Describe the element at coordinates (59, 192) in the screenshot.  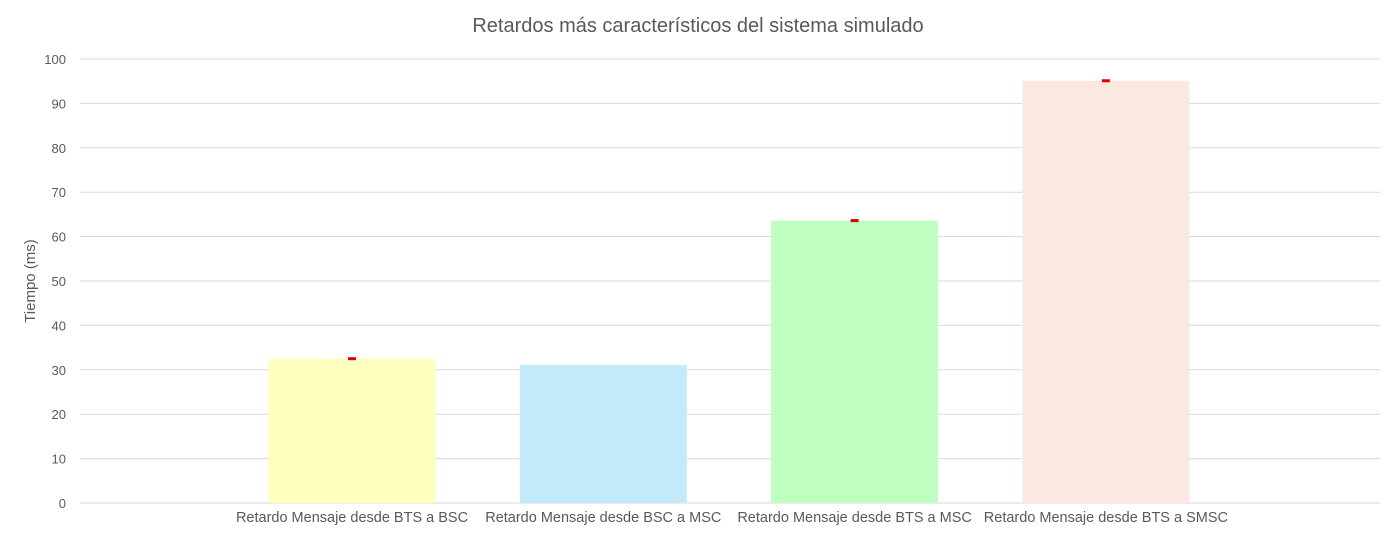
I see `y-tick-label: 70` at that location.